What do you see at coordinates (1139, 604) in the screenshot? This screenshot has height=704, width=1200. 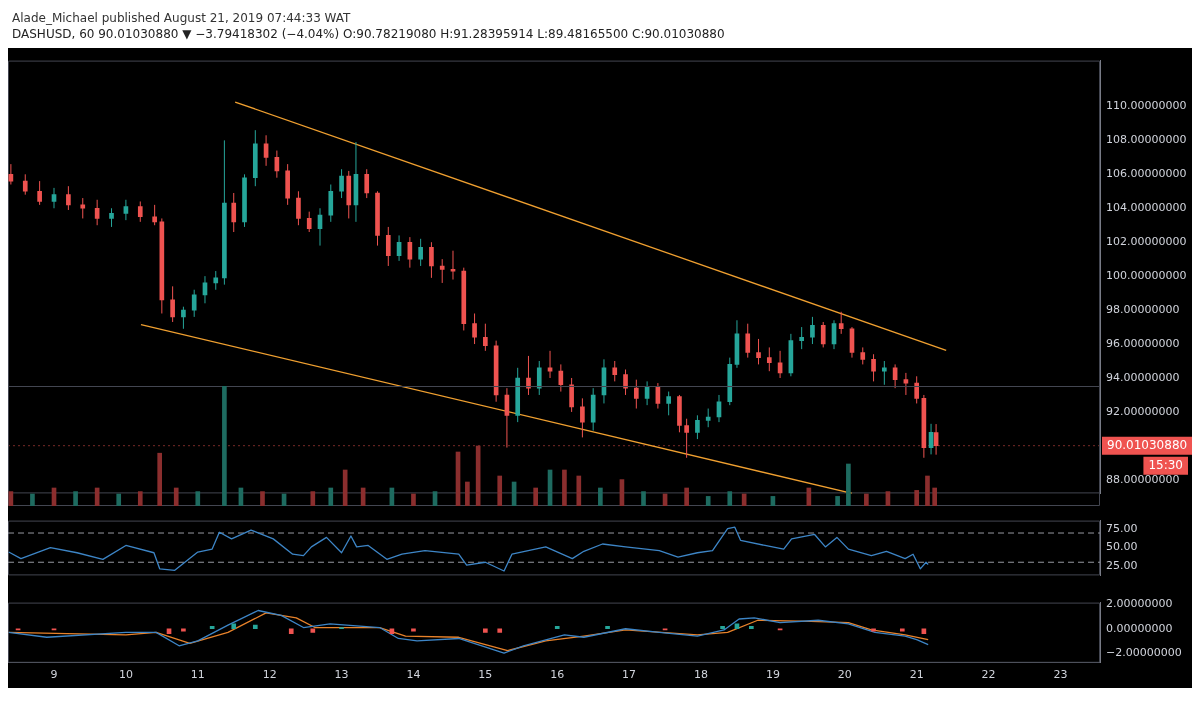 I see `y-tick-label: 2.00000000` at bounding box center [1139, 604].